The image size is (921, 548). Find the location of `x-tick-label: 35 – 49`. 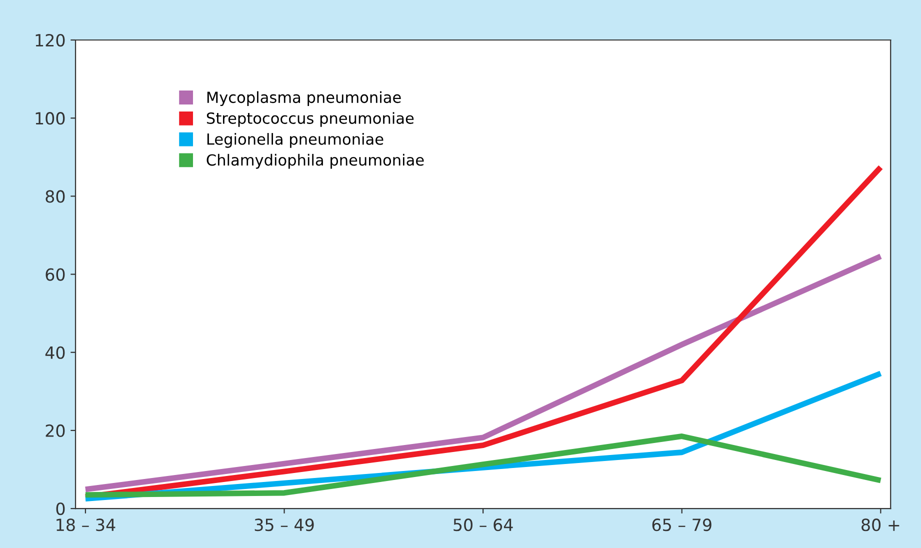

x-tick-label: 35 – 49 is located at coordinates (284, 525).